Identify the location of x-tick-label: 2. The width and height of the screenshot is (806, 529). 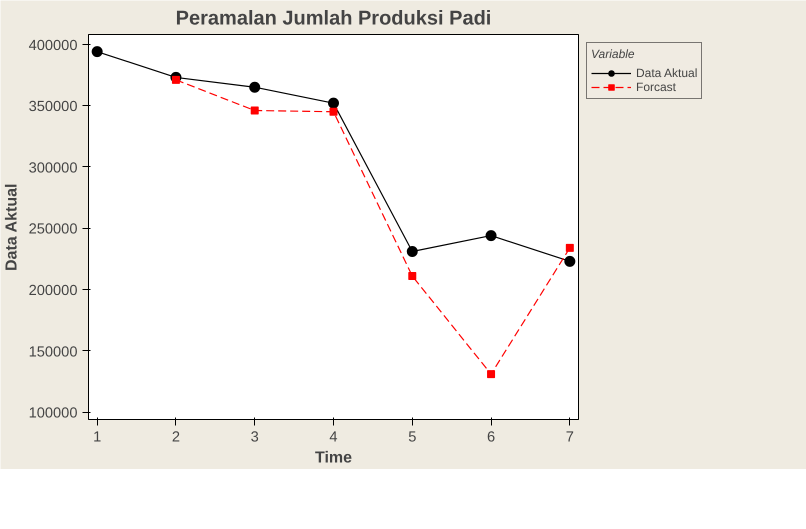
(176, 438).